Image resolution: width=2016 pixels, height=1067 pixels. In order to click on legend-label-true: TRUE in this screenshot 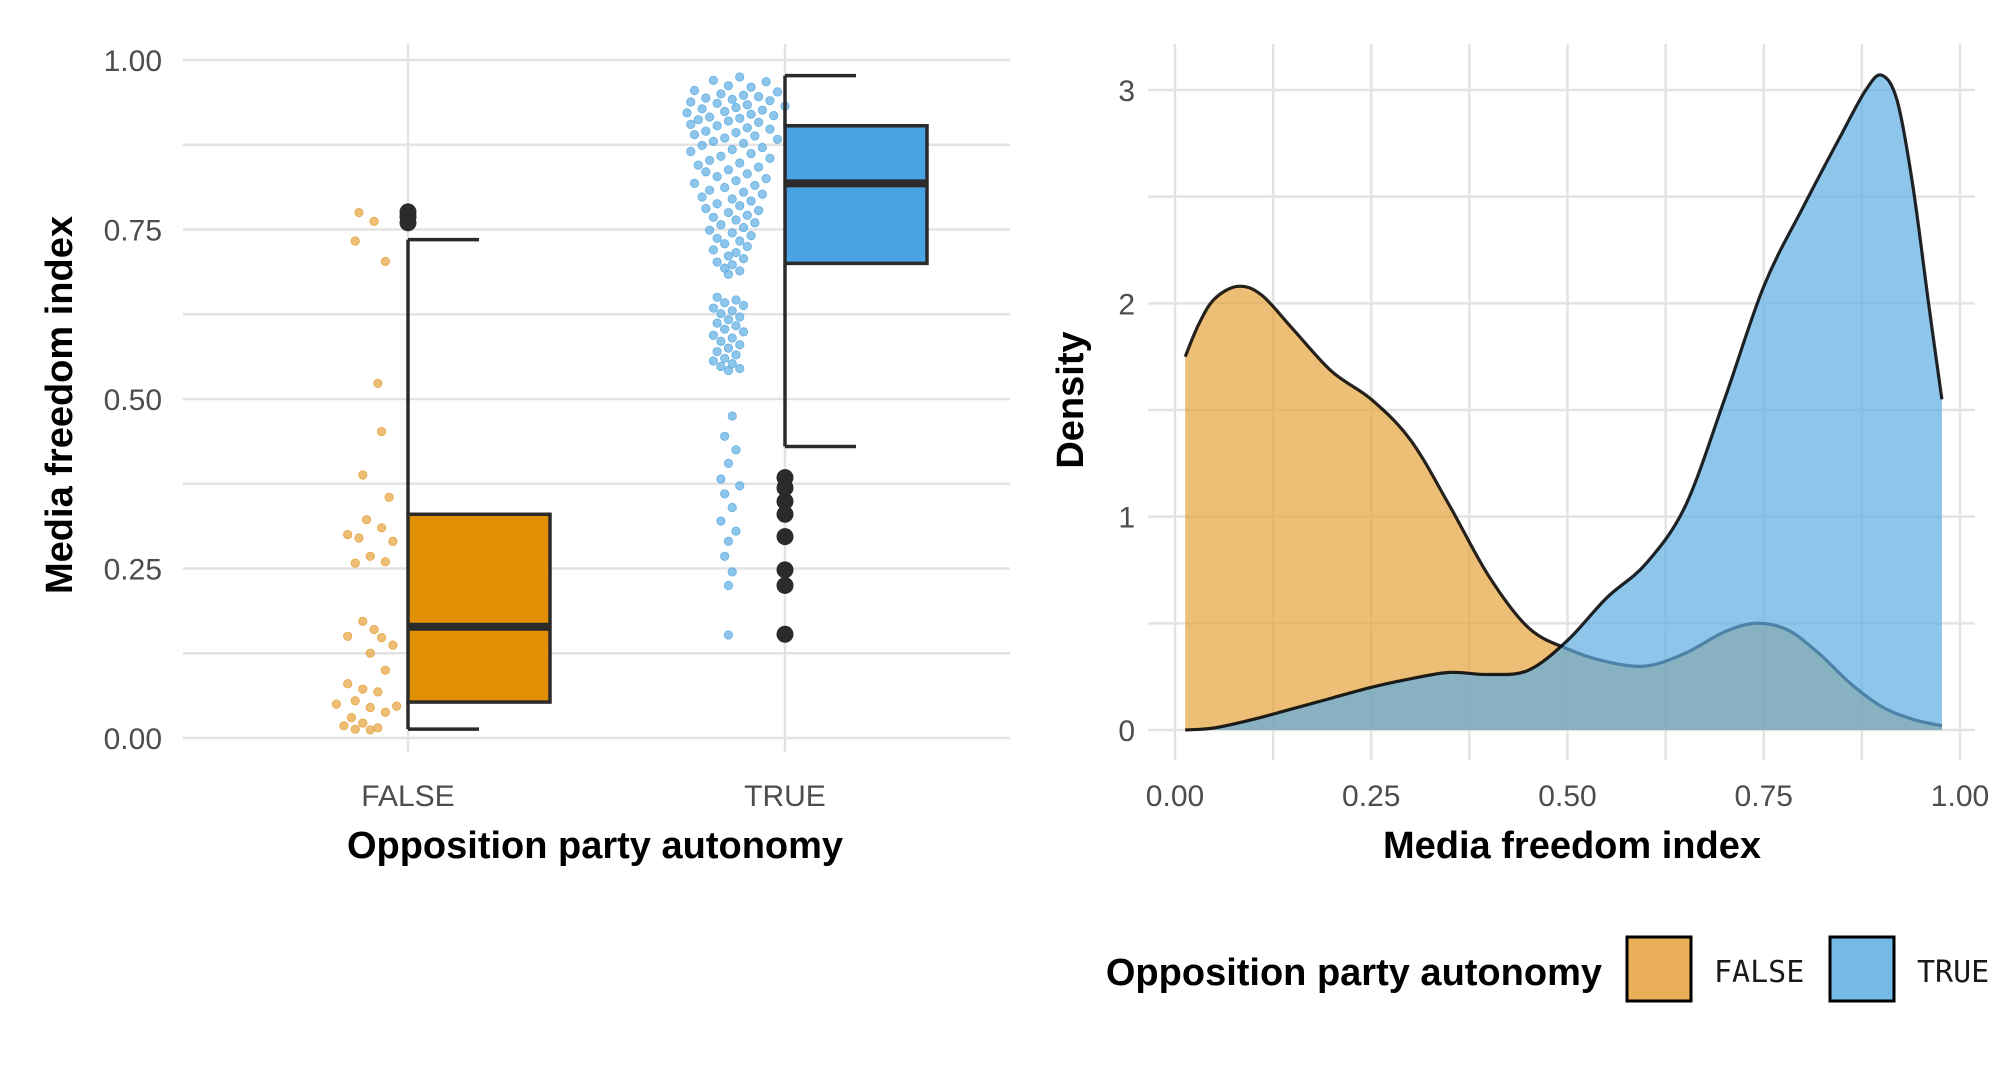, I will do `click(1953, 972)`.